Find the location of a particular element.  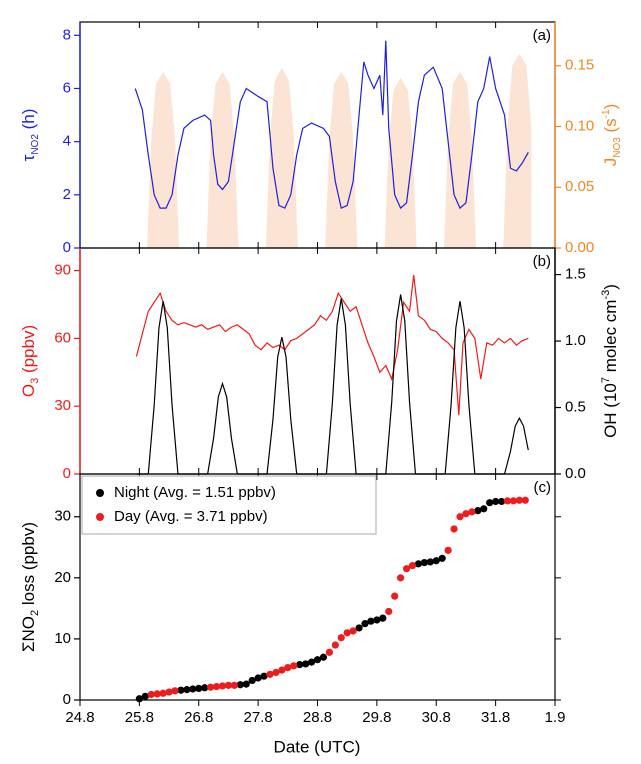

x-tick-label: 31.8 is located at coordinates (495, 717).